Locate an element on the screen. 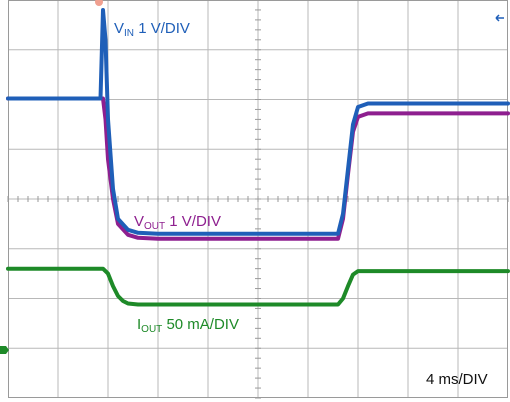 This screenshot has width=510, height=402. vin-label: VIN 1 V/DIV is located at coordinates (152, 29).